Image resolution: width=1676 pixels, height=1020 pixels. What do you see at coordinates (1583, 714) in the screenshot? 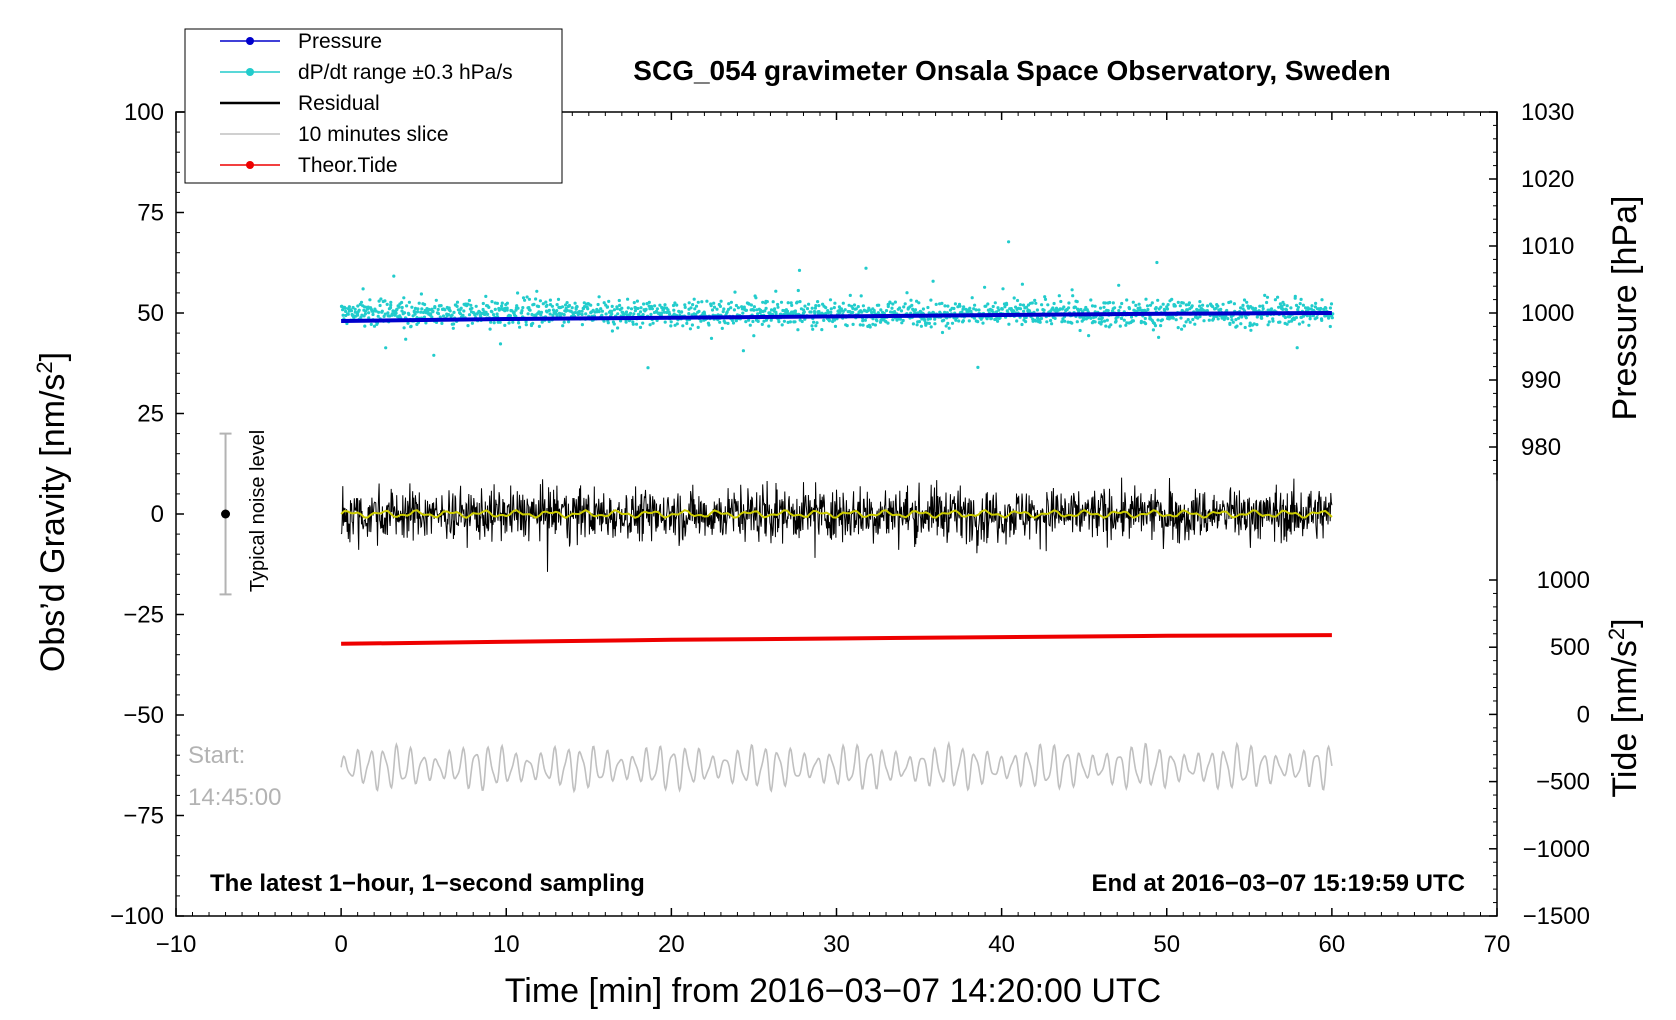
I see `tide-tick-label: 0` at bounding box center [1583, 714].